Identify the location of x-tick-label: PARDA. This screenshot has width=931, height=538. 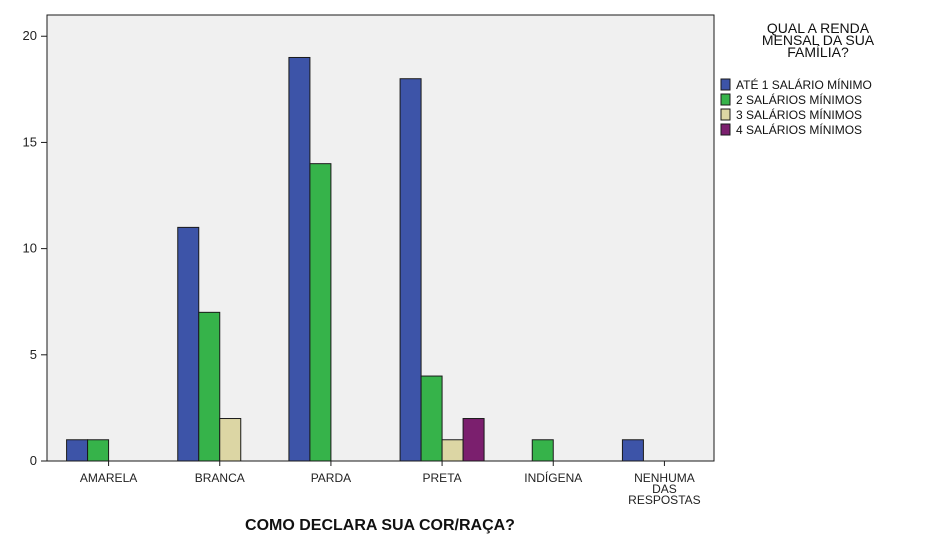
(331, 478).